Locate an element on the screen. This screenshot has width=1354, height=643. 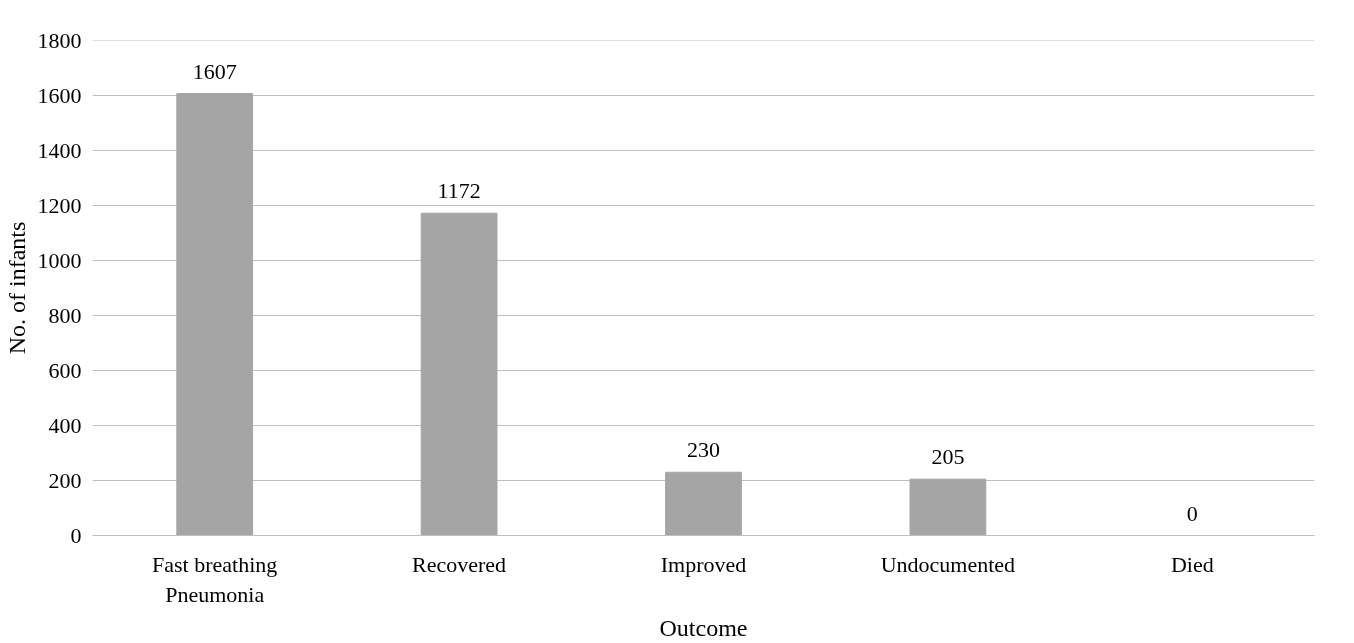
x-tick-label: Undocumented is located at coordinates (948, 564).